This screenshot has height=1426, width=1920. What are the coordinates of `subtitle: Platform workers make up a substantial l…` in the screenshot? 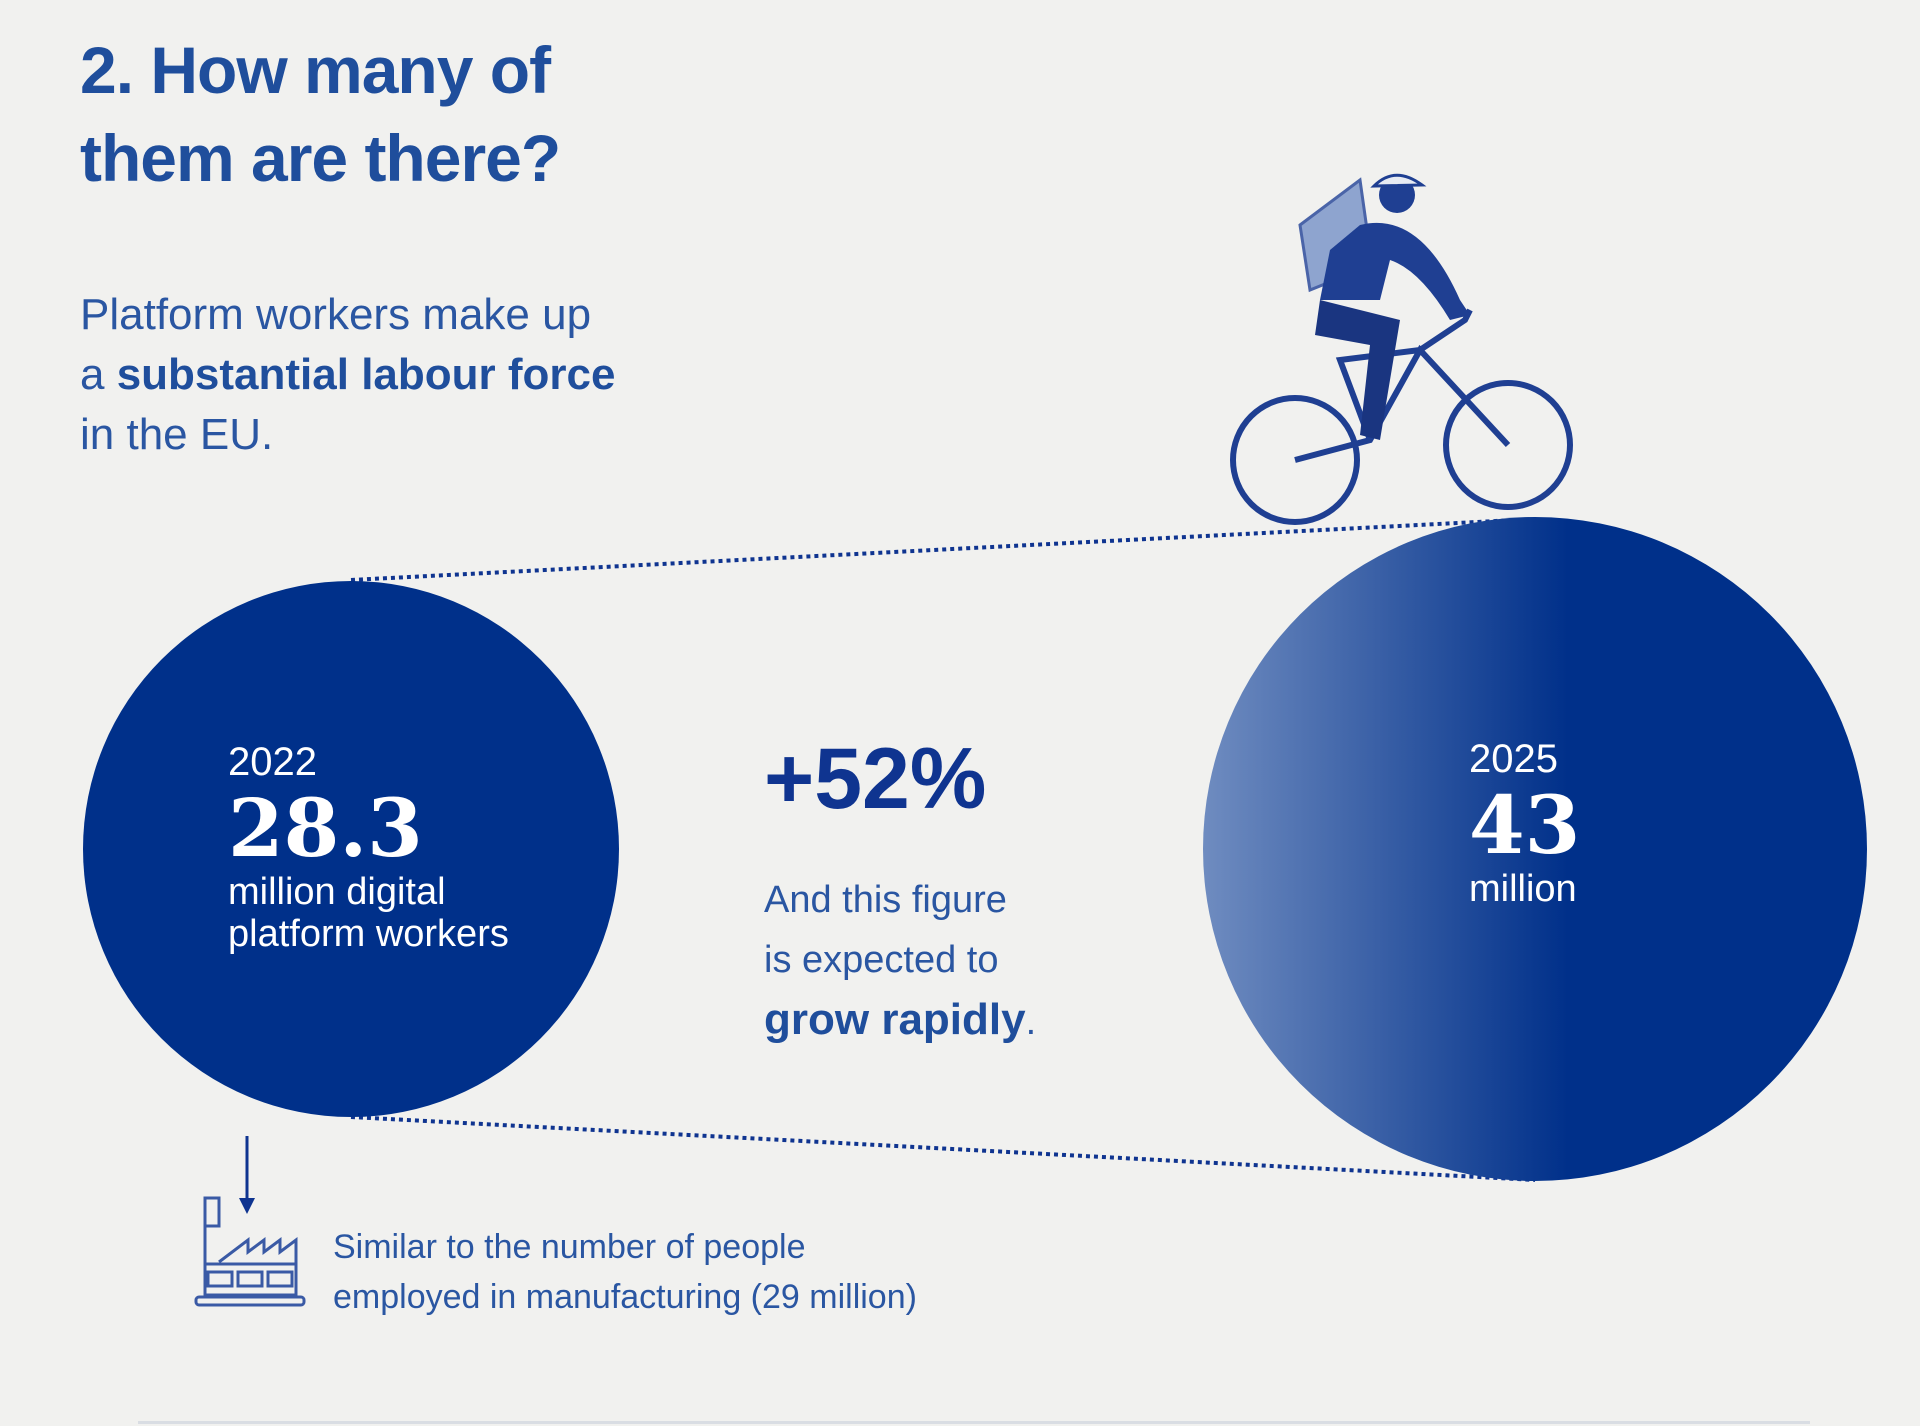 It's located at (347, 375).